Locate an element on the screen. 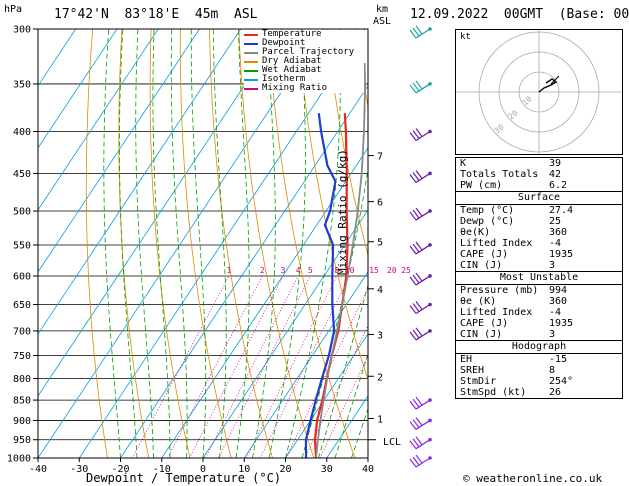 The height and width of the screenshot is (486, 629). unstable-row: Pressure (mb) 994 is located at coordinates (539, 290).